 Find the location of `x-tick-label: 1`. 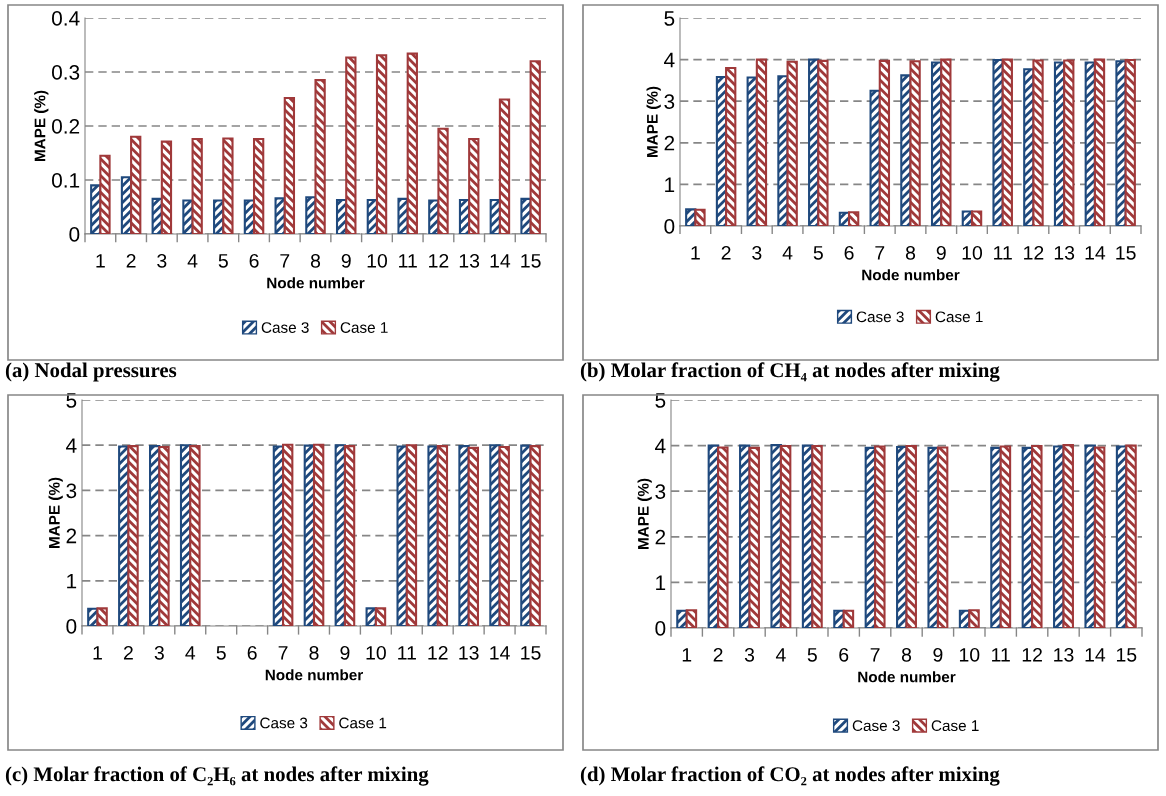

x-tick-label: 1 is located at coordinates (100, 261).